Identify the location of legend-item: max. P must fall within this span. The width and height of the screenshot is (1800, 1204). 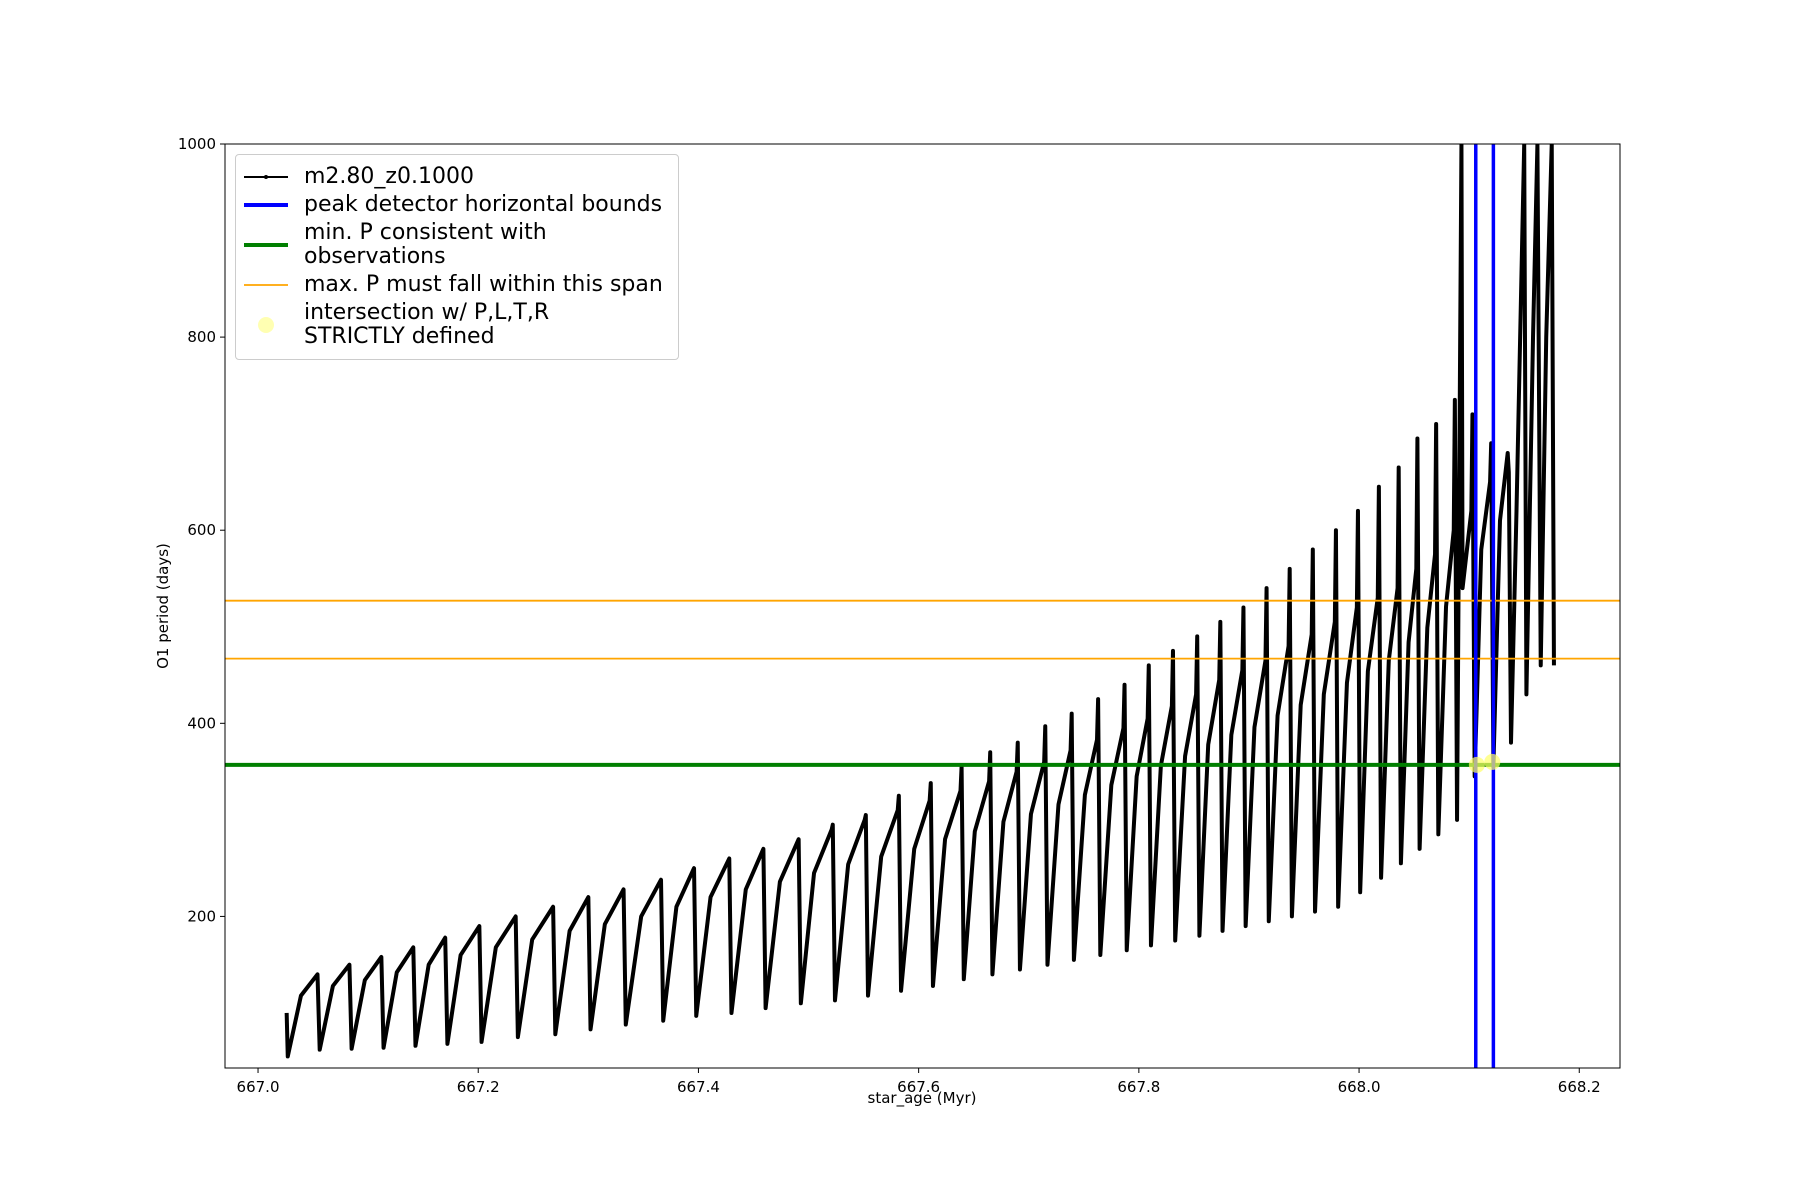
(457, 285).